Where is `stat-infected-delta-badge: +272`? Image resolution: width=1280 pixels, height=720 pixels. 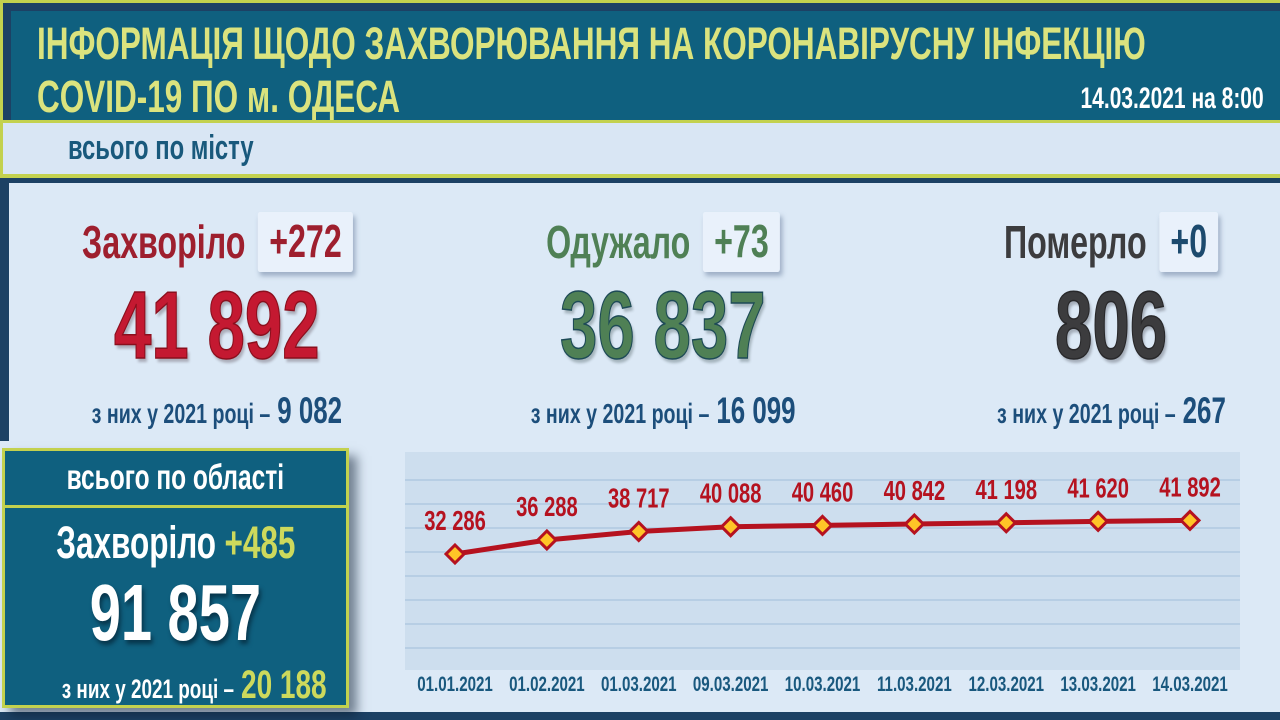
stat-infected-delta-badge: +272 is located at coordinates (305, 242).